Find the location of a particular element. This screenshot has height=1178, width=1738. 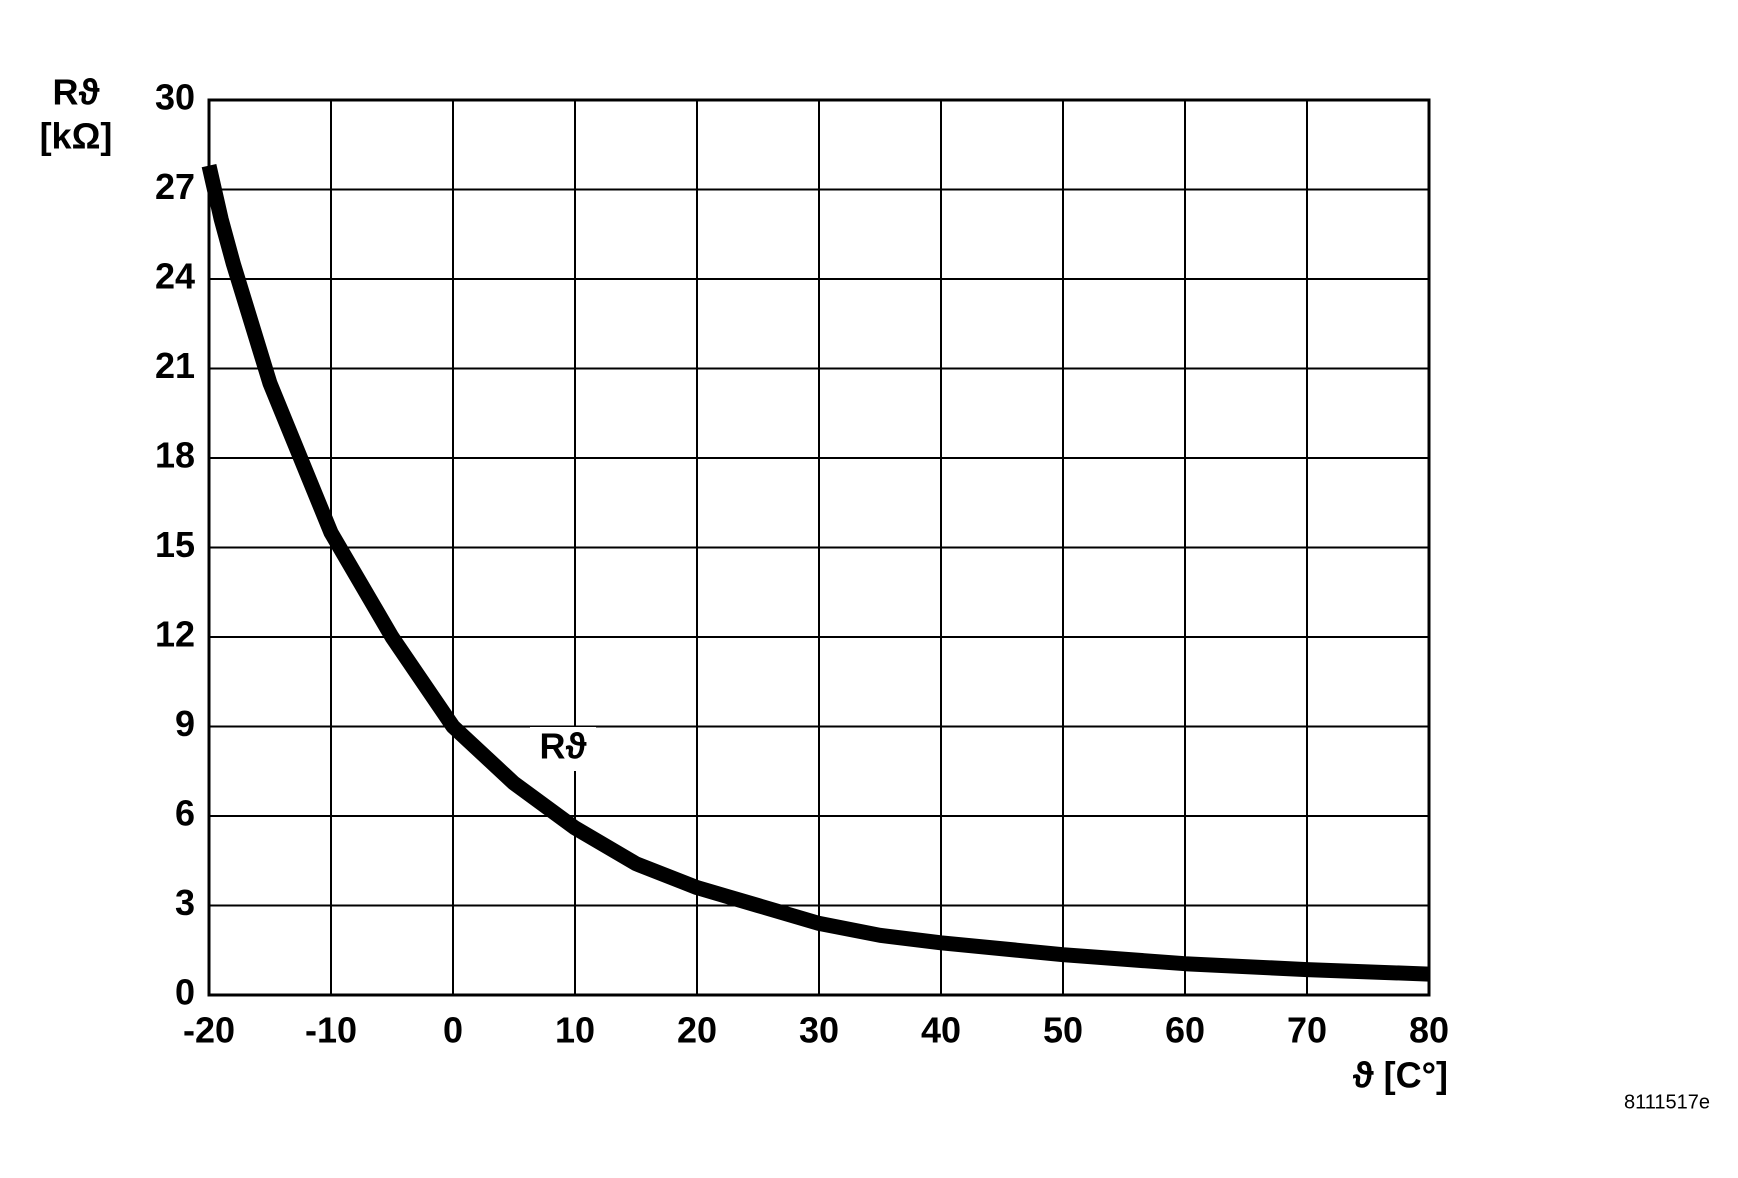

figure-code: 8111517e is located at coordinates (1667, 1102).